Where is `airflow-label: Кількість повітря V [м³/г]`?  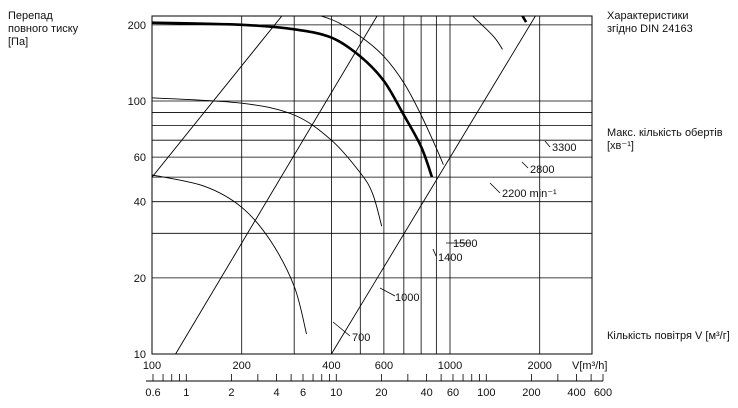
airflow-label: Кількість повітря V [м³/г] is located at coordinates (668, 336).